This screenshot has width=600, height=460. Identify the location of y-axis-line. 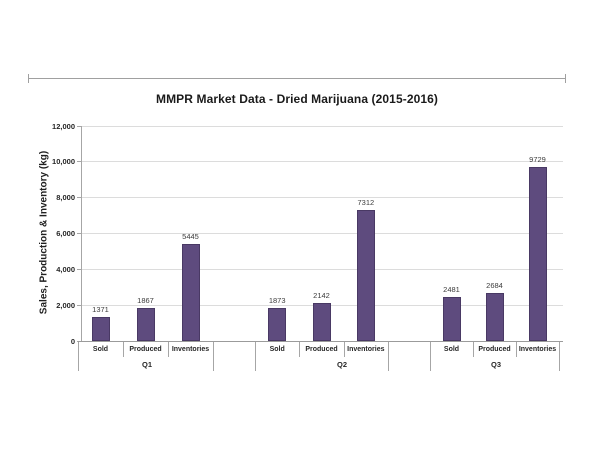
(81, 234).